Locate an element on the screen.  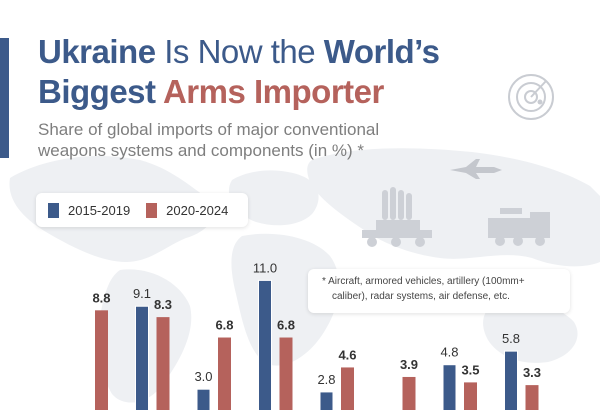
legend-label-2020-2024: 2020-2024 is located at coordinates (197, 210).